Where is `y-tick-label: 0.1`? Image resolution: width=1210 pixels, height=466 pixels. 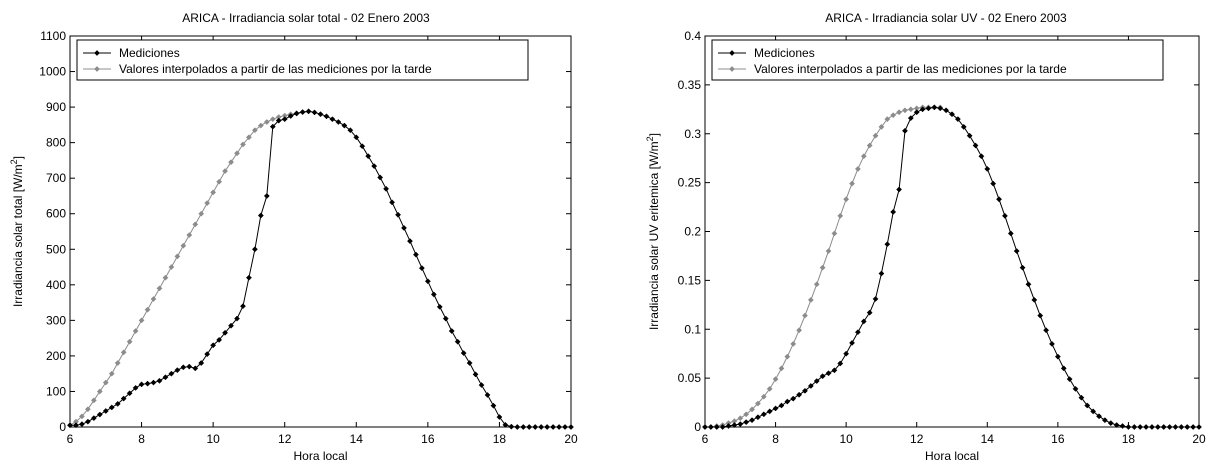
y-tick-label: 0.1 is located at coordinates (692, 329).